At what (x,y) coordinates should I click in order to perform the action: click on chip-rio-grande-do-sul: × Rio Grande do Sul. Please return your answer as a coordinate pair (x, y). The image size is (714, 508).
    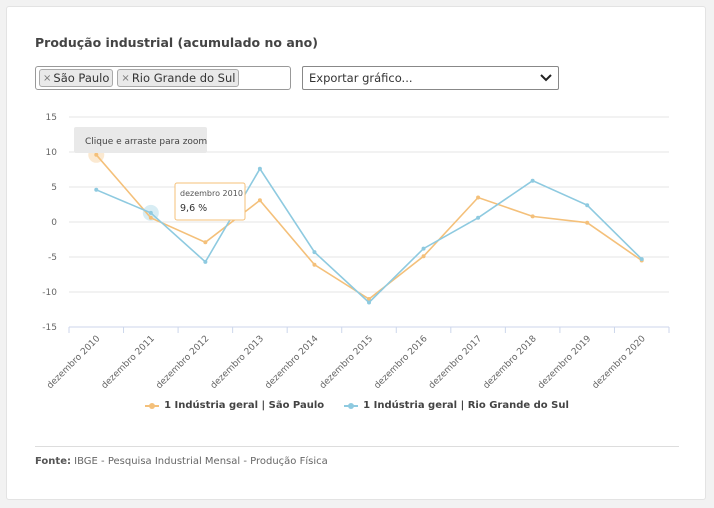
    Looking at the image, I should click on (178, 78).